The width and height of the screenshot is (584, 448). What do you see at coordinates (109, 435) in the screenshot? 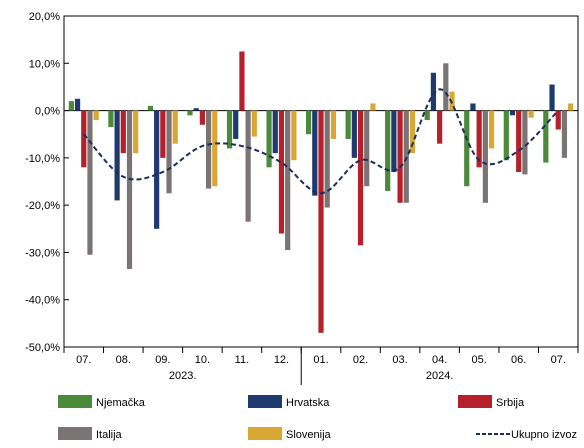
I see `legend-label: Italija` at bounding box center [109, 435].